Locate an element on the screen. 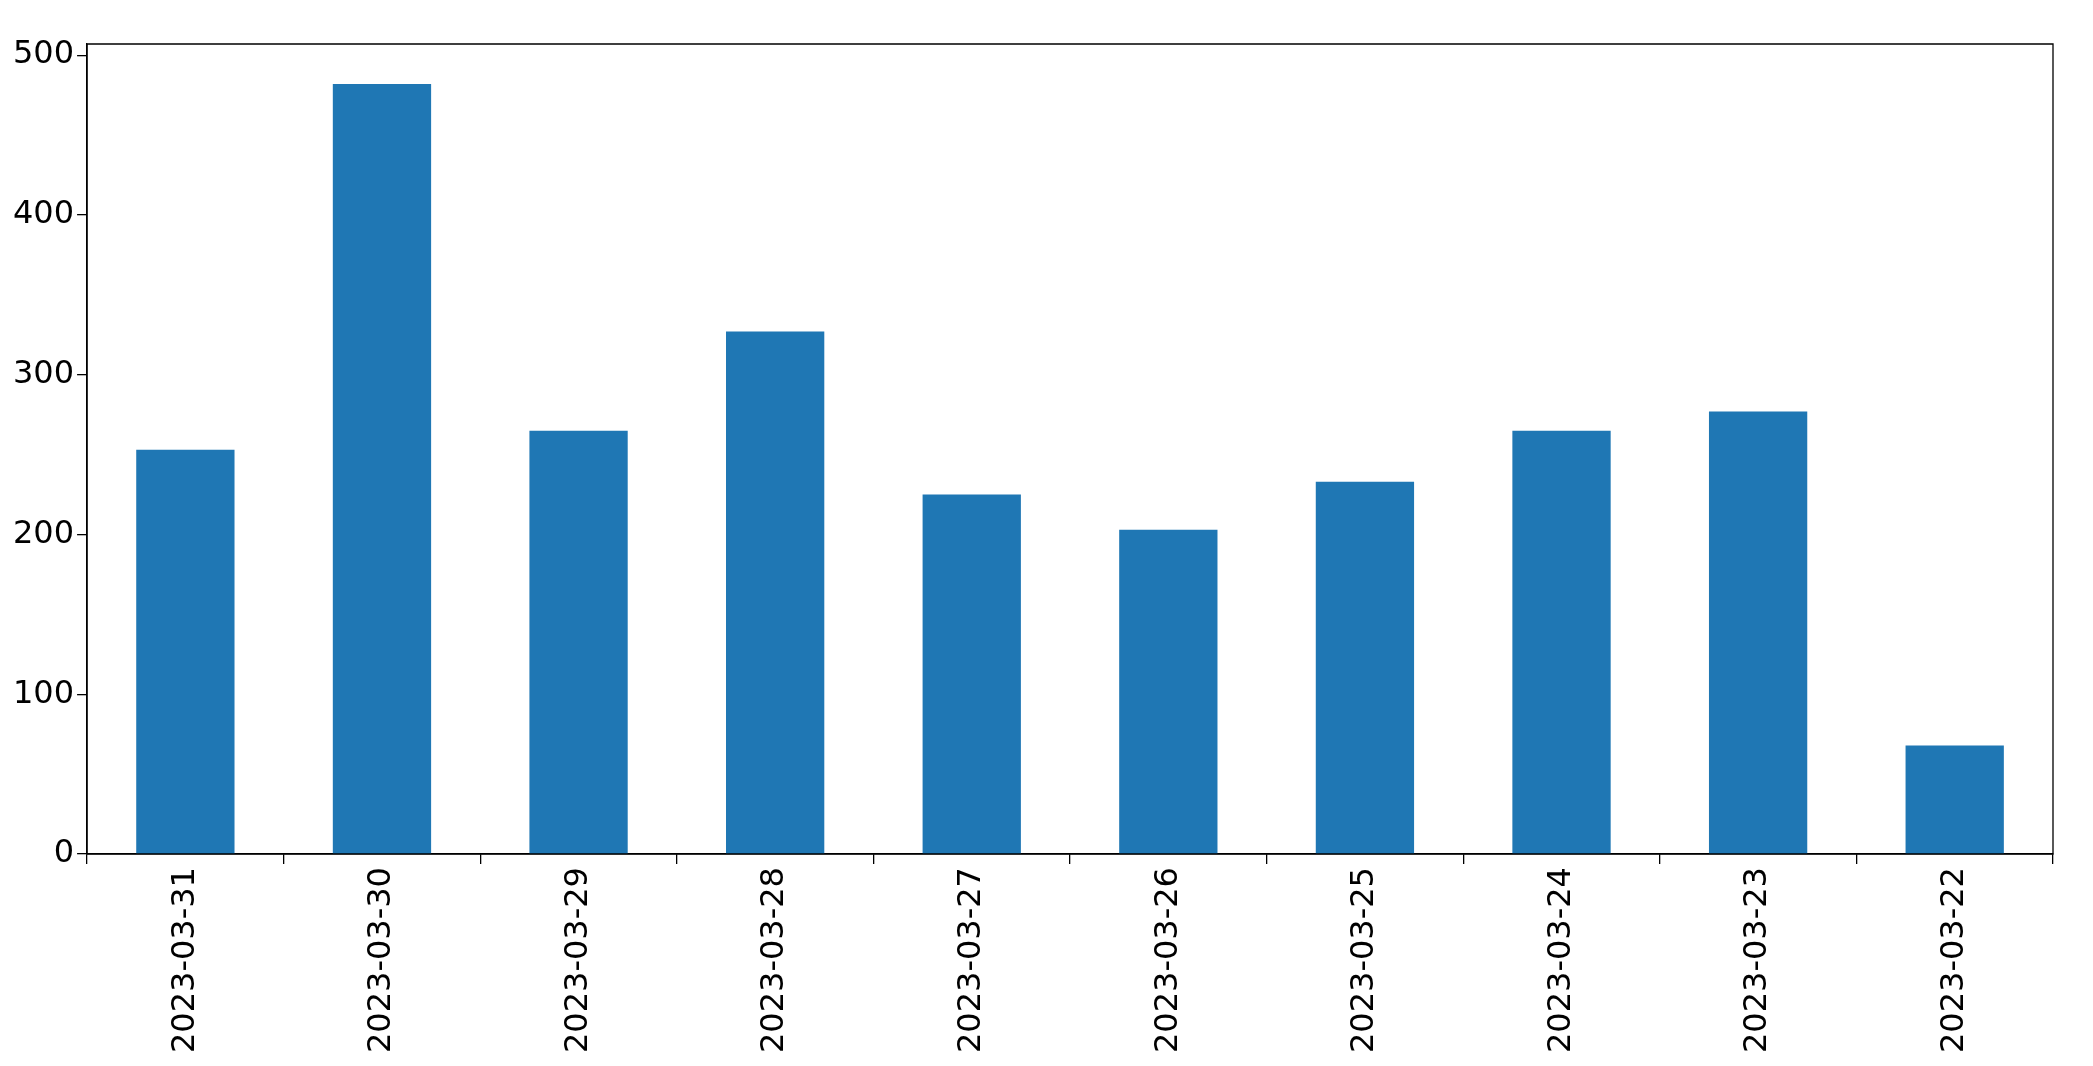 The height and width of the screenshot is (1066, 2093). x-tick-label: 2023-03-24 is located at coordinates (1558, 960).